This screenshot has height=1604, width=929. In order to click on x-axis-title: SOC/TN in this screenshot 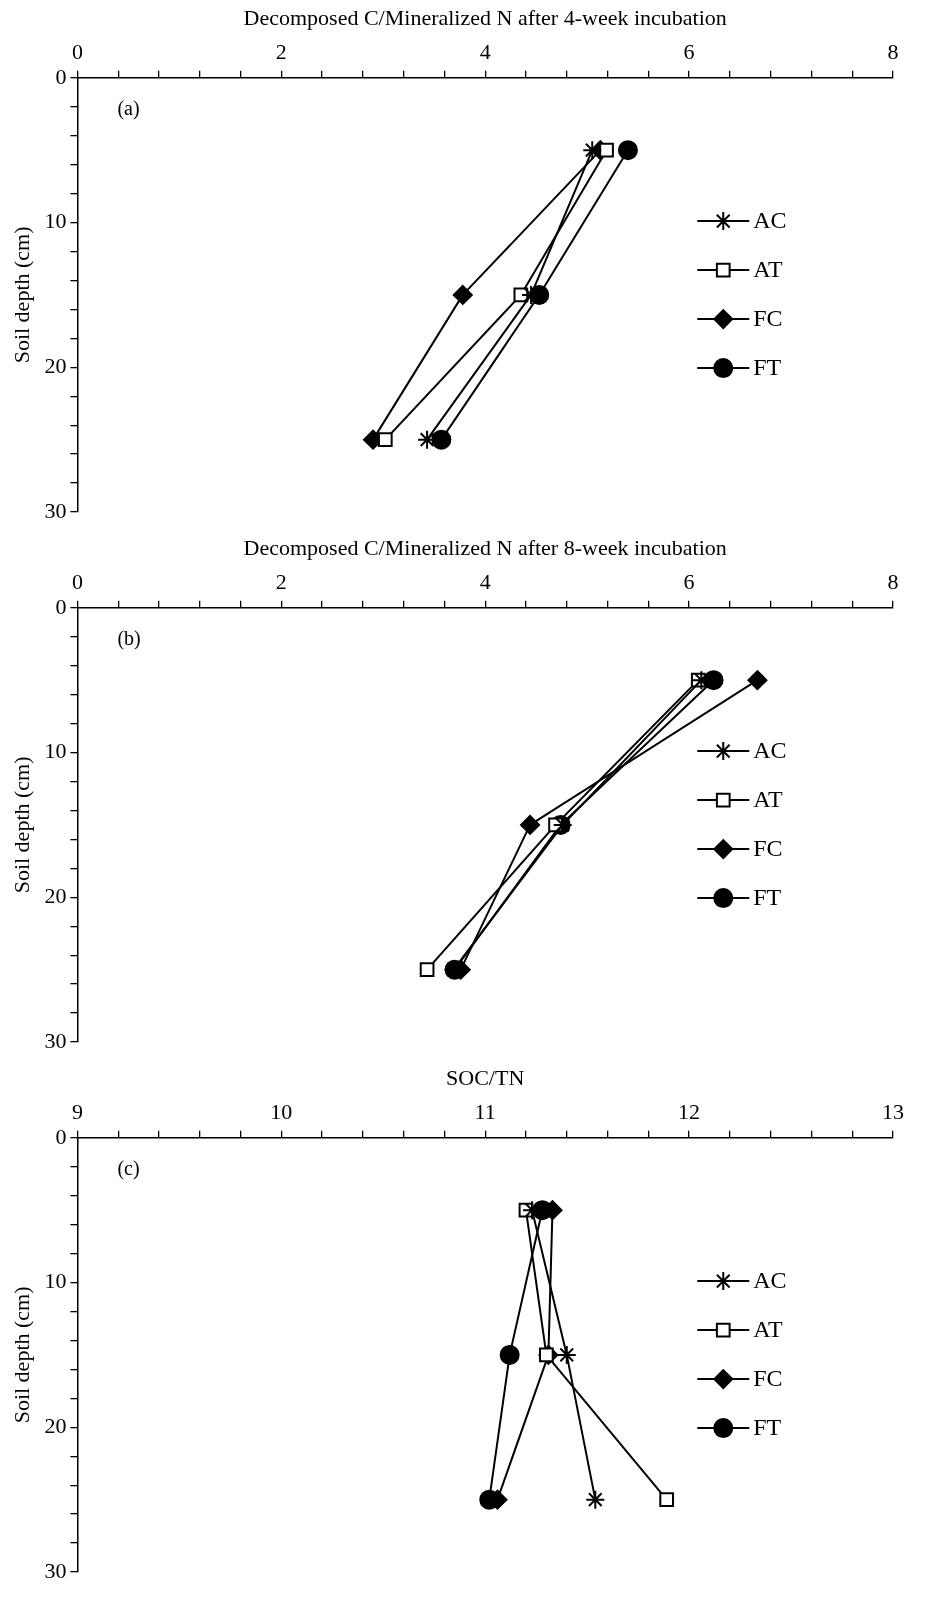, I will do `click(485, 1077)`.